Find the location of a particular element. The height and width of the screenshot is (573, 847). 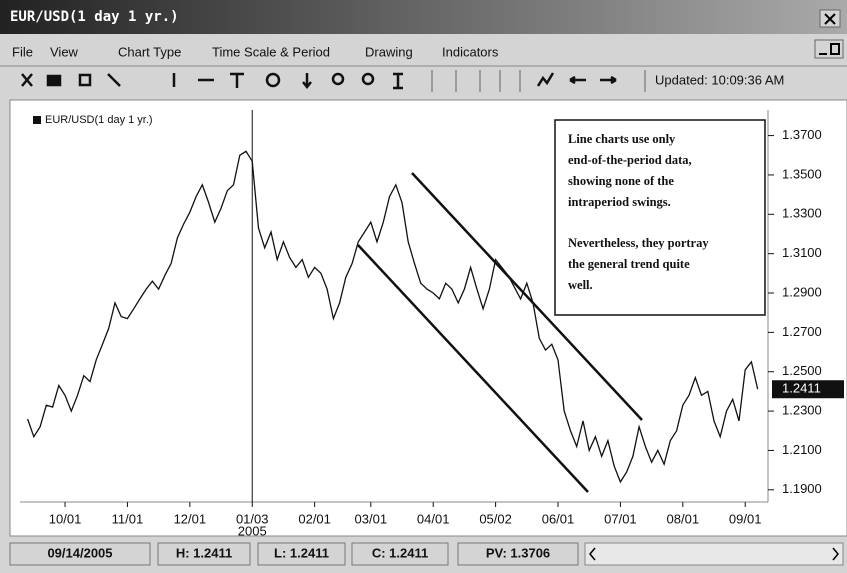

y-tick-label: 1.2300 is located at coordinates (802, 410).